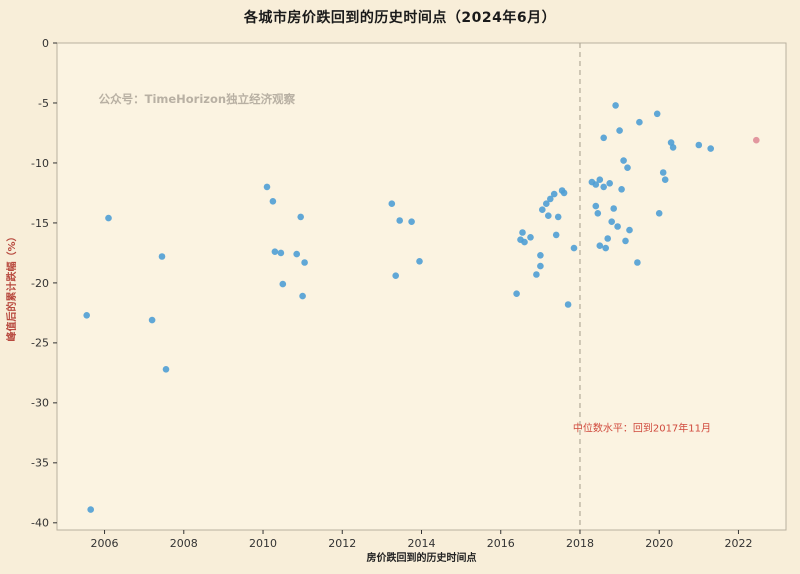 Image resolution: width=800 pixels, height=574 pixels. What do you see at coordinates (105, 543) in the screenshot?
I see `x-tick-label: 2006` at bounding box center [105, 543].